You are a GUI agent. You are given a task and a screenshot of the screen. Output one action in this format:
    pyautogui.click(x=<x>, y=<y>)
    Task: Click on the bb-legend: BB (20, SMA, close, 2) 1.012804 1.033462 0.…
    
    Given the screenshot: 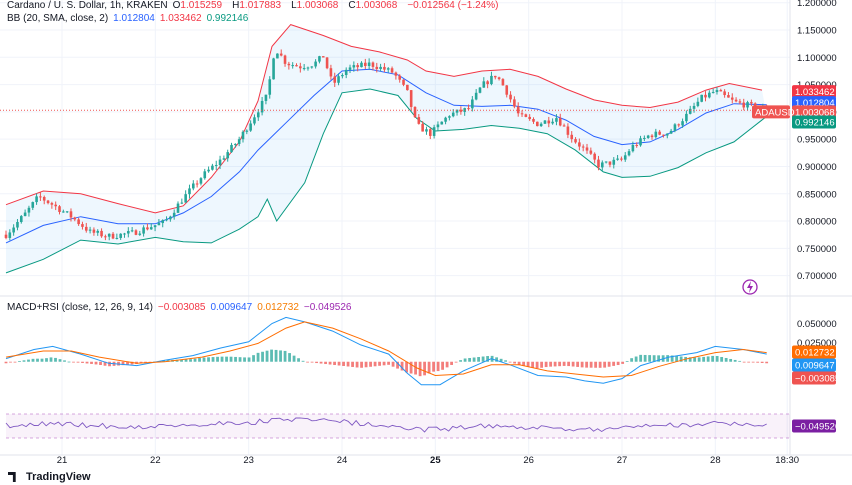 What is the action you would take?
    pyautogui.click(x=130, y=19)
    